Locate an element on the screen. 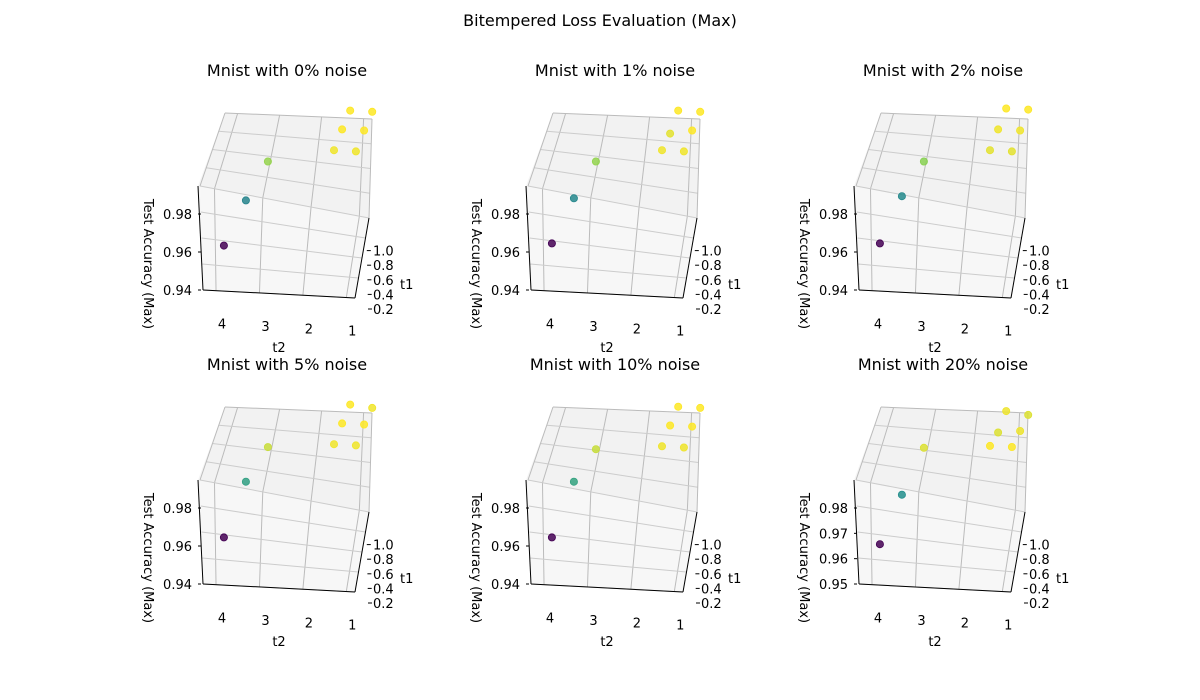  t1-tick-label: 0.8 is located at coordinates (1039, 560).